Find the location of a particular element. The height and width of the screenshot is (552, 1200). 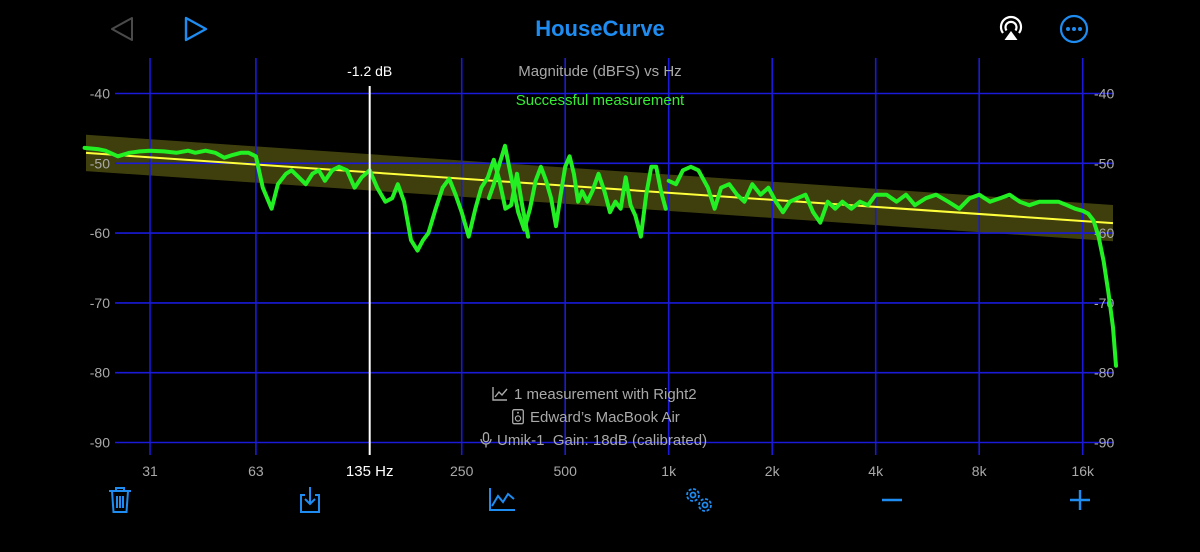

x-tick-label: 4k is located at coordinates (876, 471).